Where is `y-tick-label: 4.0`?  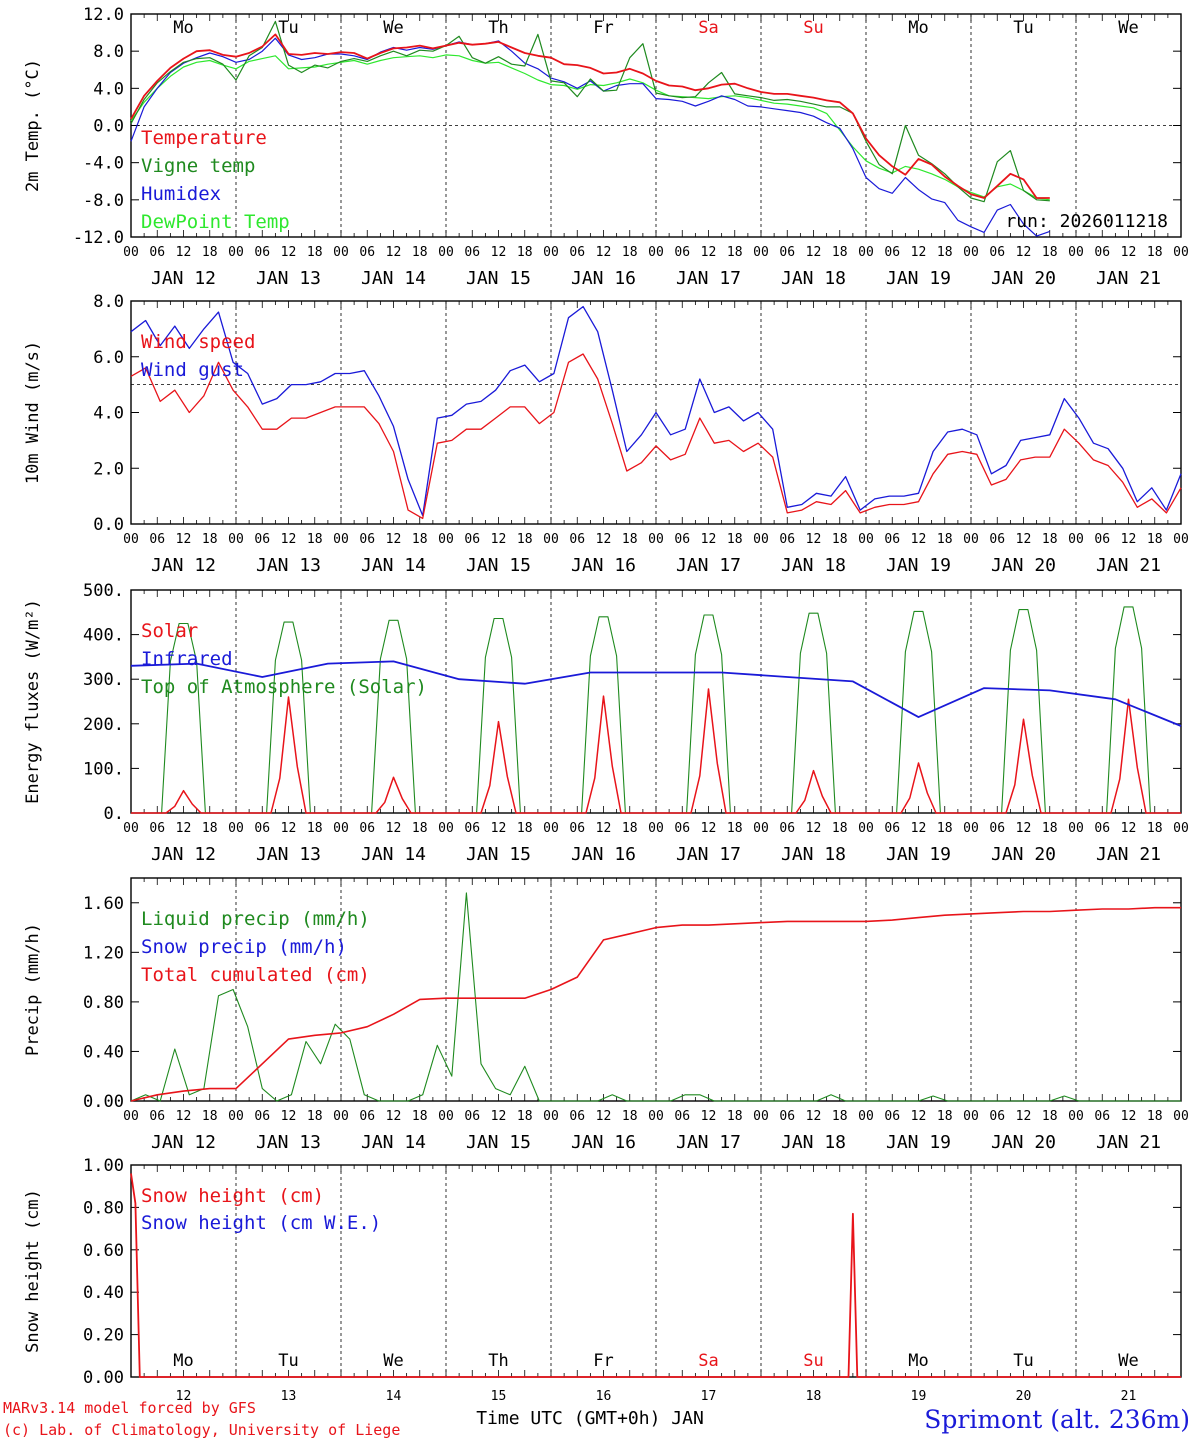 y-tick-label: 4.0 is located at coordinates (108, 414).